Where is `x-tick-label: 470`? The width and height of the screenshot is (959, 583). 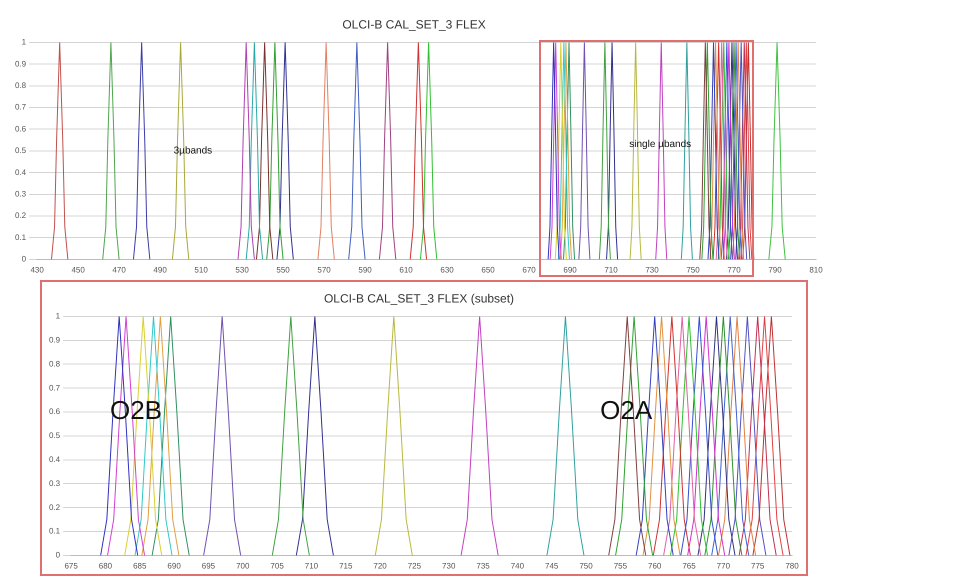
x-tick-label: 470 is located at coordinates (119, 269).